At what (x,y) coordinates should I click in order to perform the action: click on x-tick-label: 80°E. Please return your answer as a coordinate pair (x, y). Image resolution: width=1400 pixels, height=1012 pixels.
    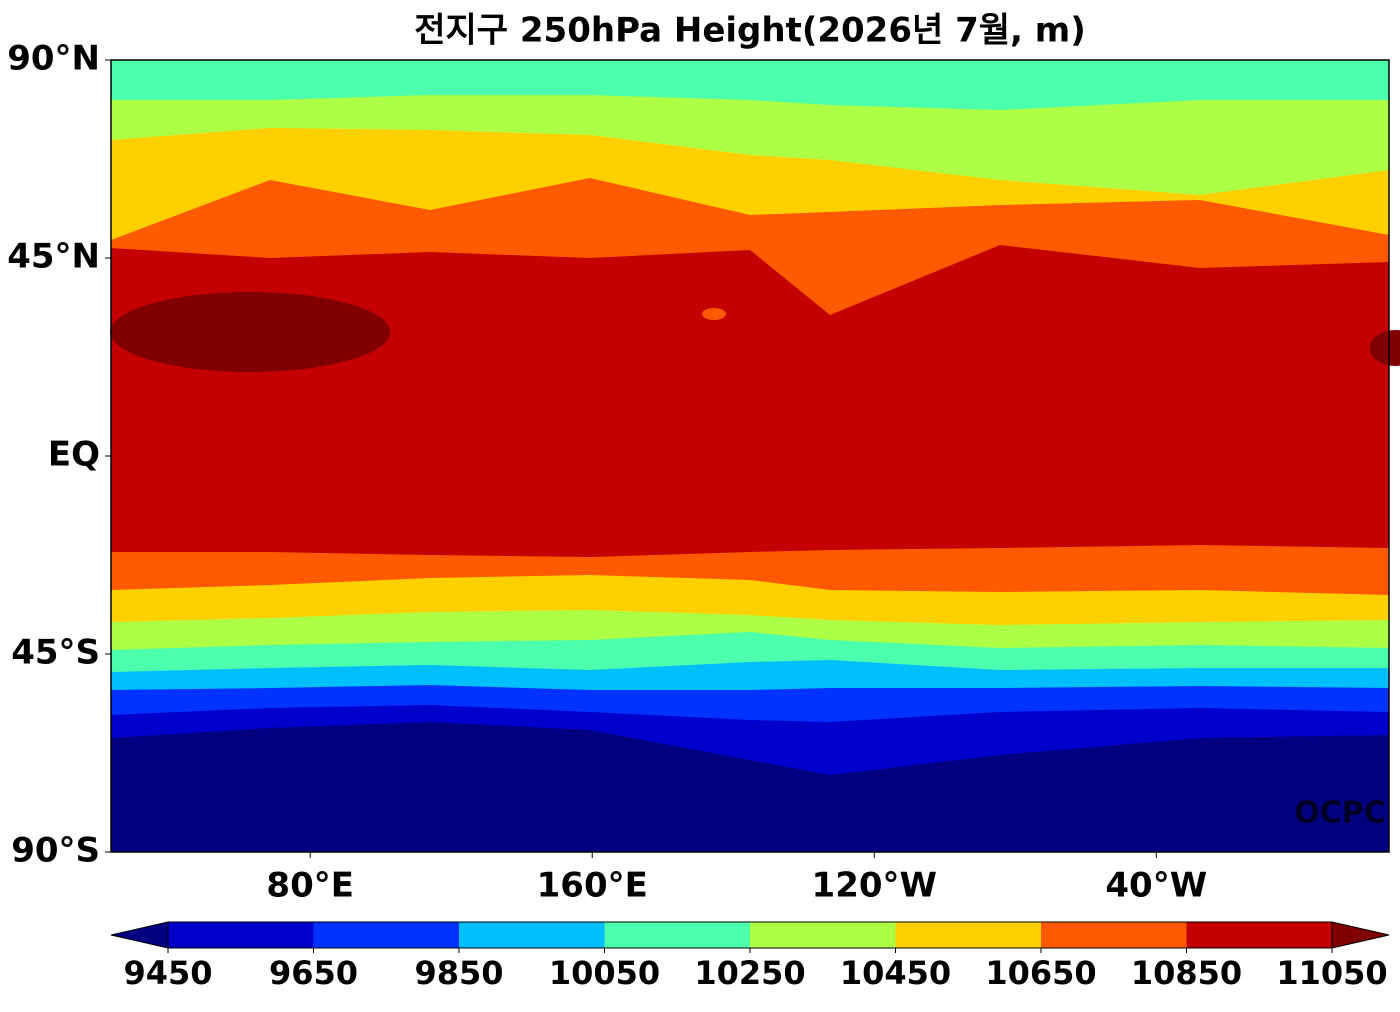
    Looking at the image, I should click on (310, 886).